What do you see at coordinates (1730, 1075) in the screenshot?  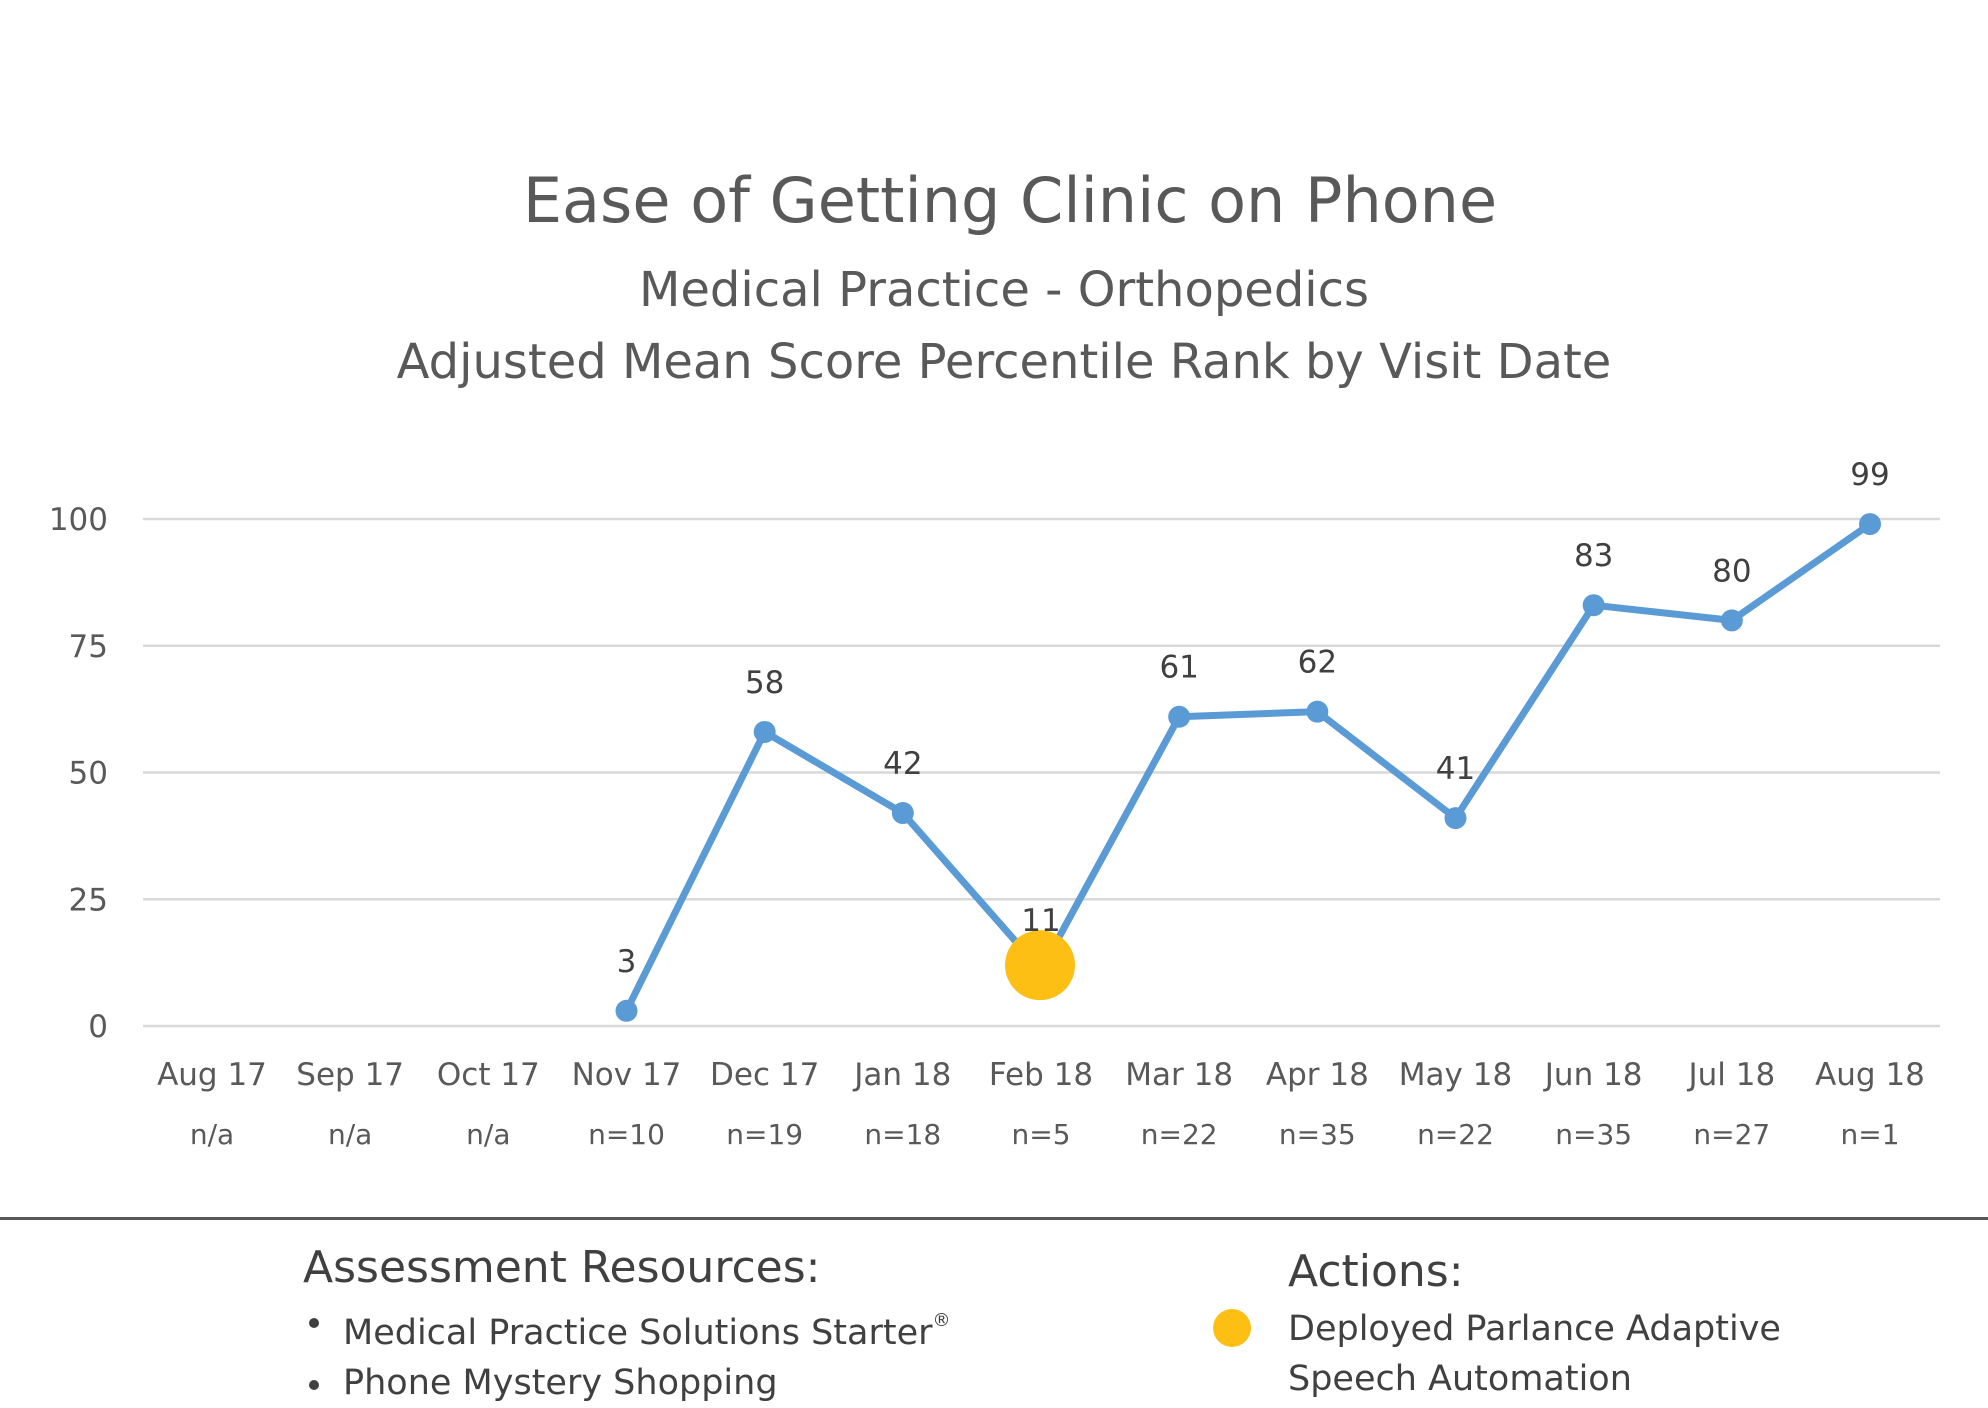 I see `x-tick-label: Jul 18` at bounding box center [1730, 1075].